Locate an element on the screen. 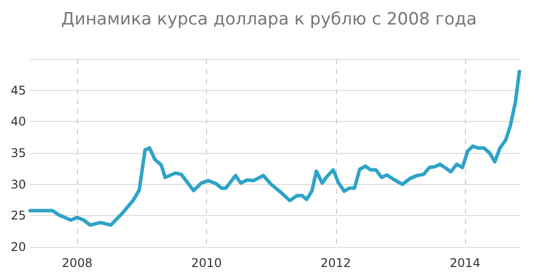  y-tick-label: 40 is located at coordinates (18, 121).